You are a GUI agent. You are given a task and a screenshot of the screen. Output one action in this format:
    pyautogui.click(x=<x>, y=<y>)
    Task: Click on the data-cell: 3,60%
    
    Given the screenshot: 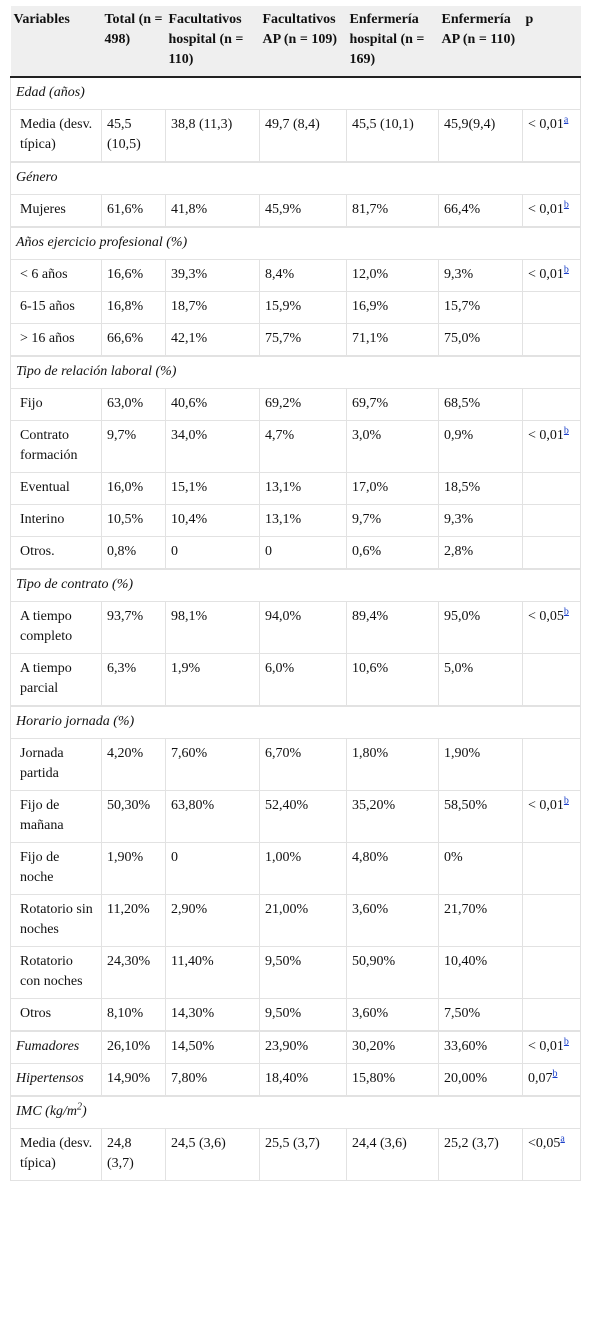 What is the action you would take?
    pyautogui.click(x=392, y=920)
    